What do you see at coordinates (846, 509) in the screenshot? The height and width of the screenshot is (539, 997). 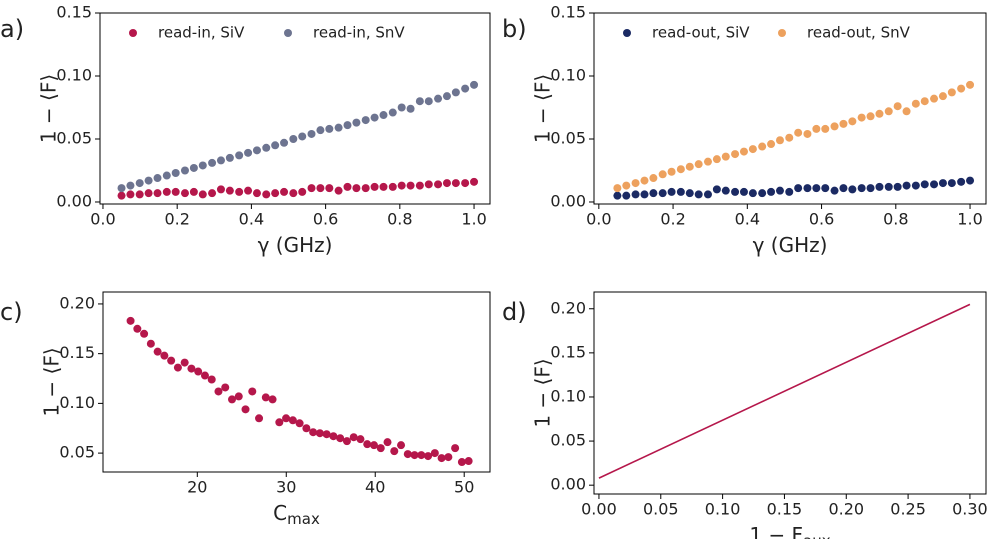 I see `x-tick-label: 0.20` at bounding box center [846, 509].